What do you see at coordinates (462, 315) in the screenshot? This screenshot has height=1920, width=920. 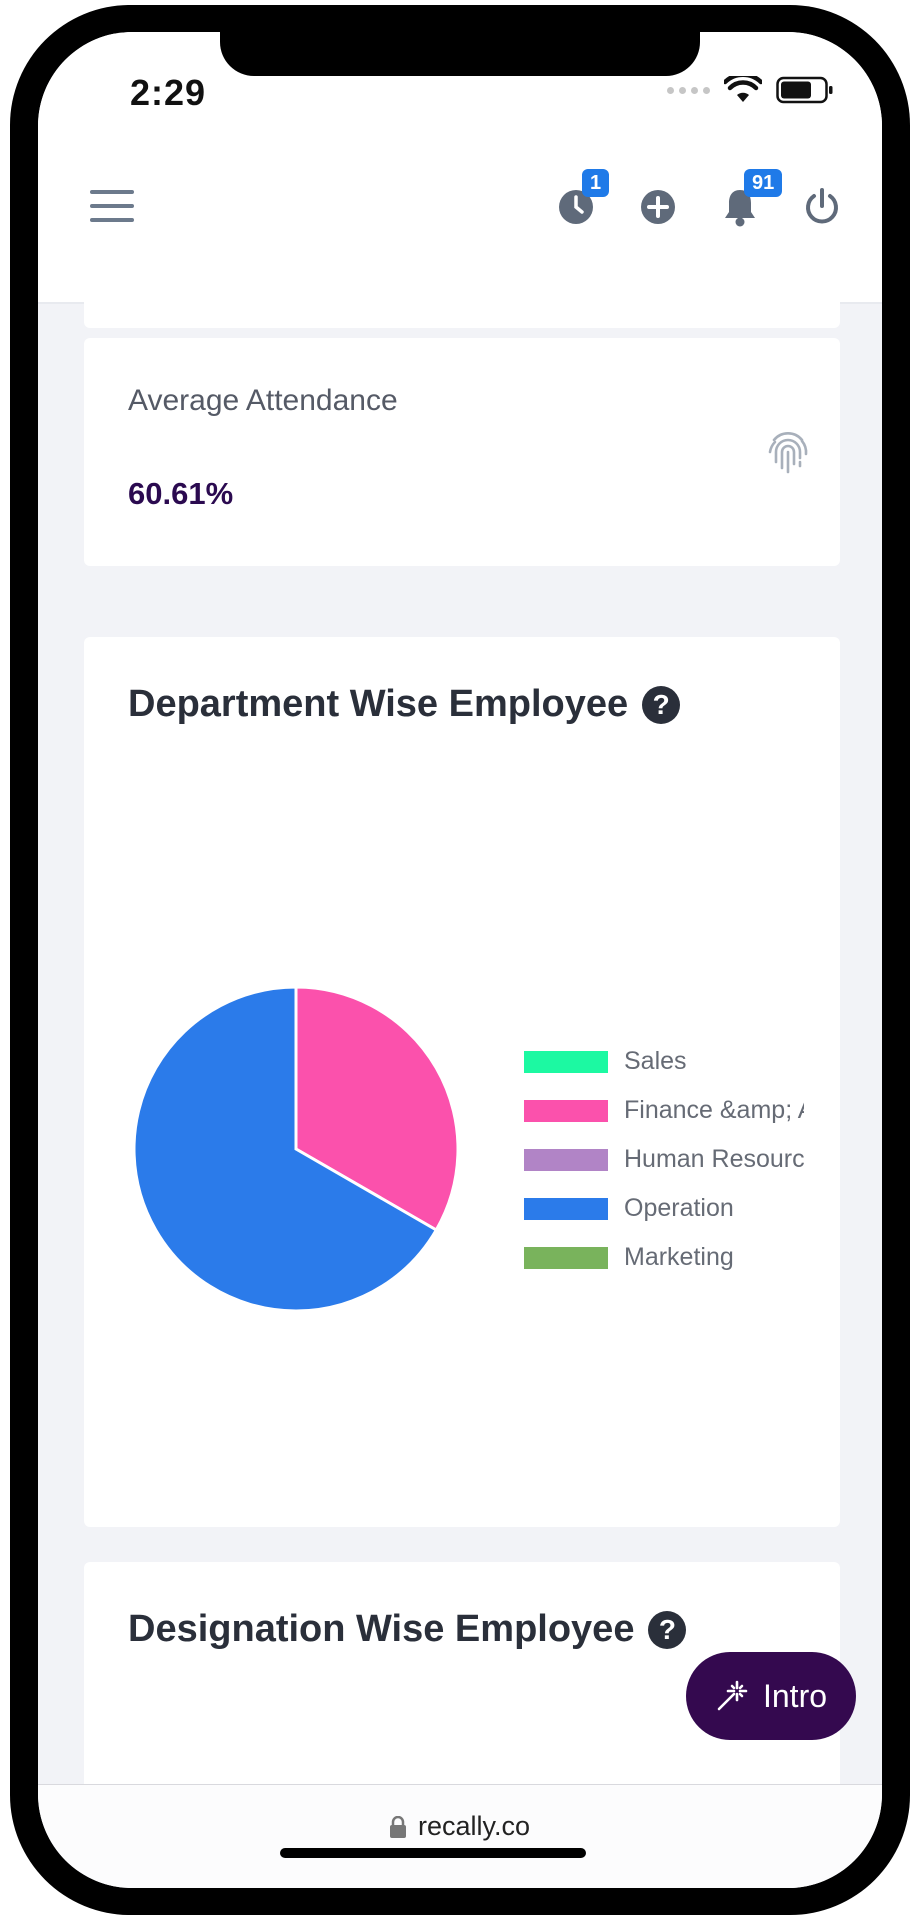 I see `previous-card` at bounding box center [462, 315].